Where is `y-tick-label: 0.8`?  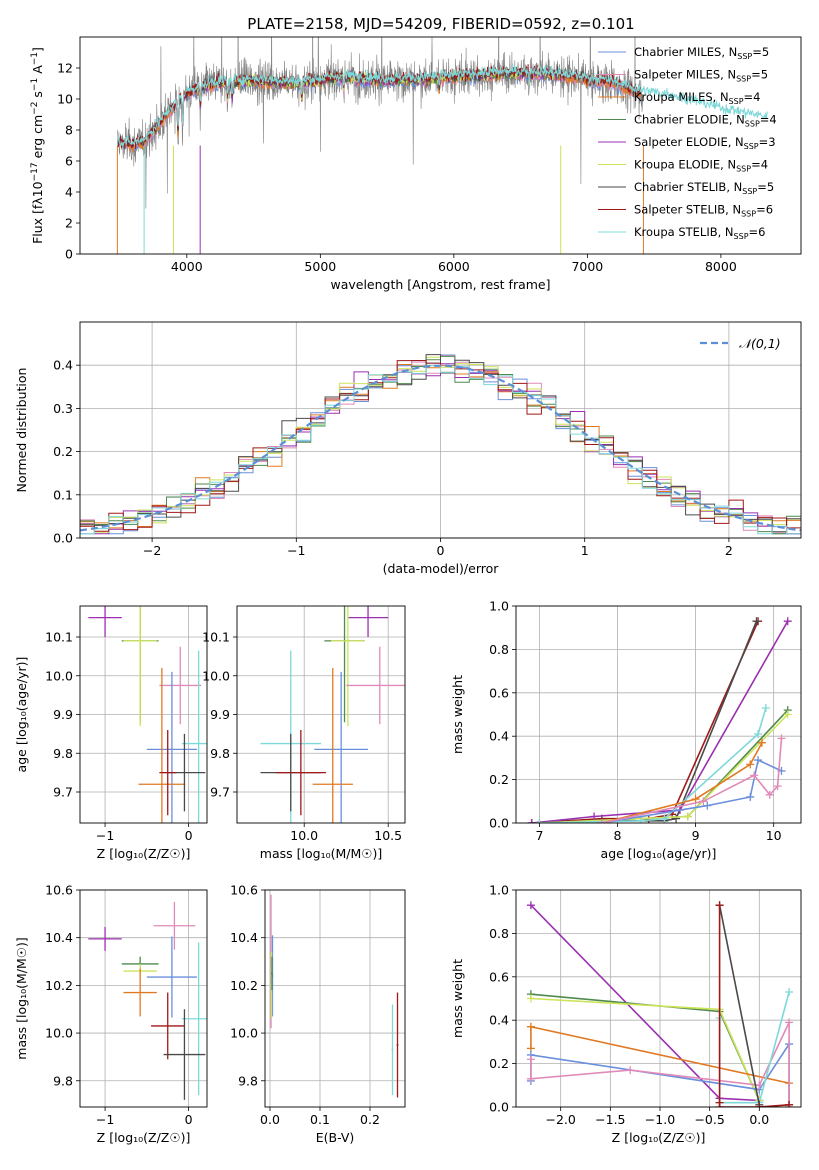
y-tick-label: 0.8 is located at coordinates (499, 933).